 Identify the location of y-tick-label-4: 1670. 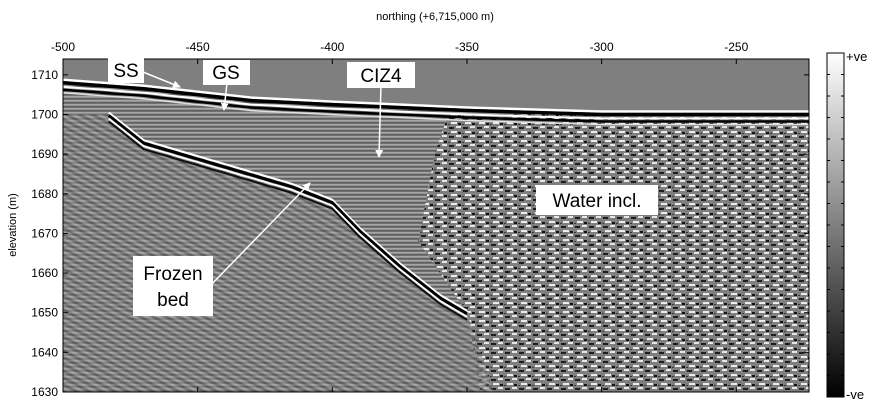
(44, 233).